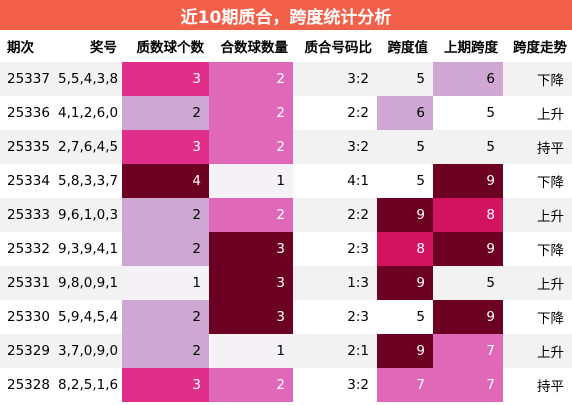  I want to click on column-header-issue: 期次, so click(28, 46).